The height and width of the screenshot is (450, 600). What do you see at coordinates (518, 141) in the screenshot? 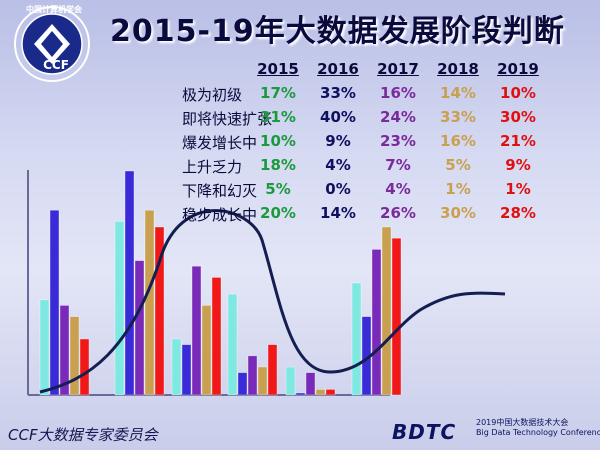
I see `table-cell: 21%` at bounding box center [518, 141].